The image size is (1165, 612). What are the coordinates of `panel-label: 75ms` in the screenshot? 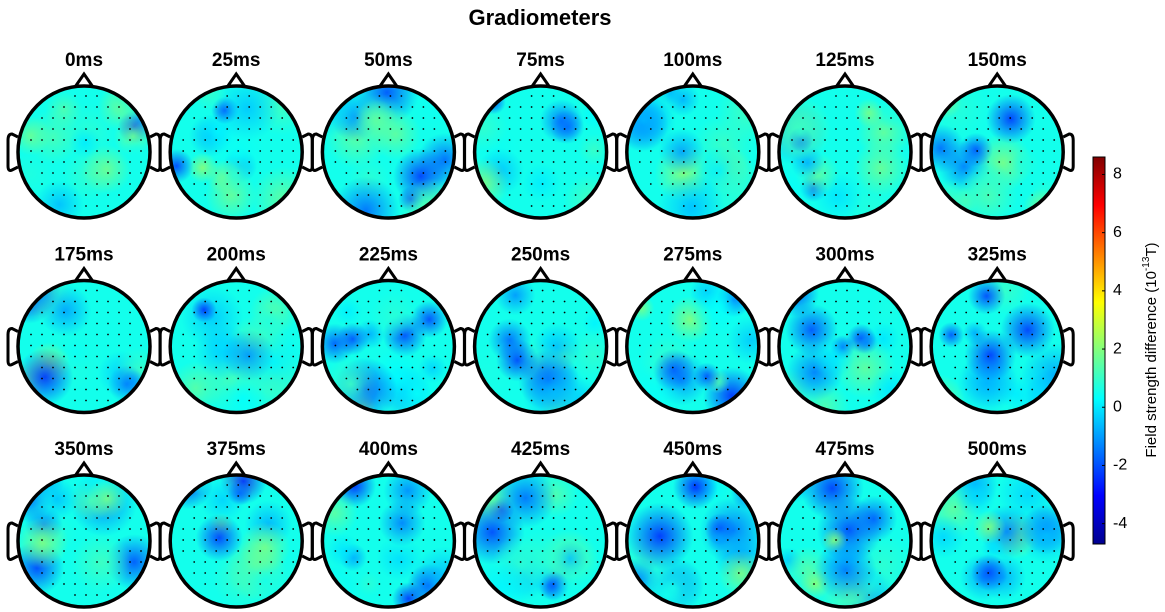 It's located at (540, 60).